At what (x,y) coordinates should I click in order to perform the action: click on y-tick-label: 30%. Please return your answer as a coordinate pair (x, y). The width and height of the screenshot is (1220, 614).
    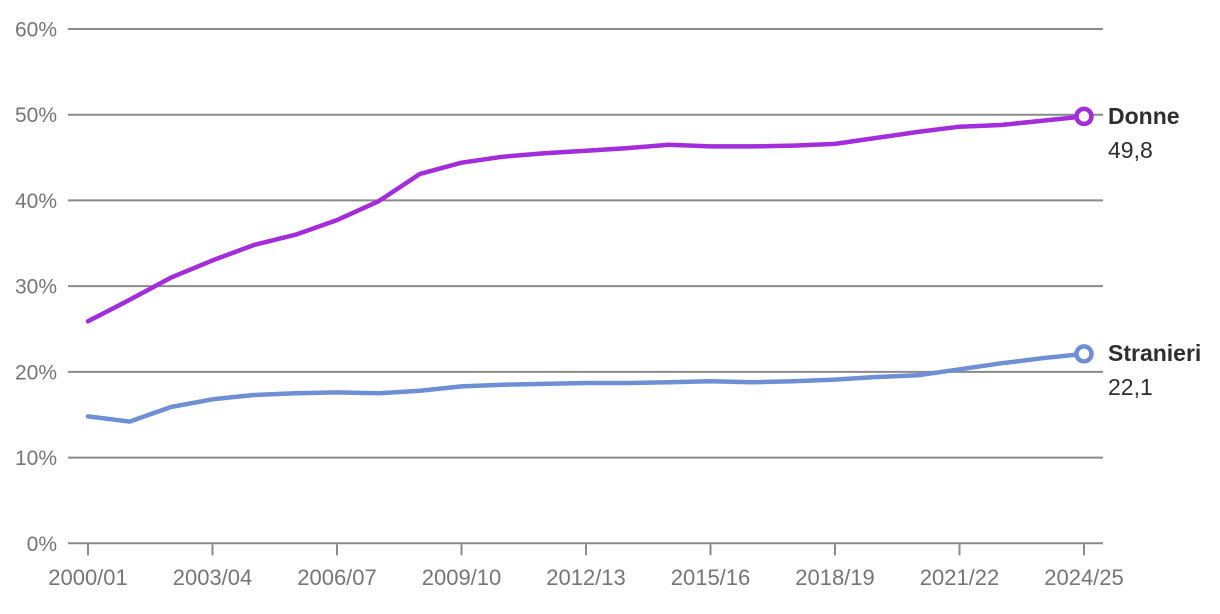
    Looking at the image, I should click on (36, 287).